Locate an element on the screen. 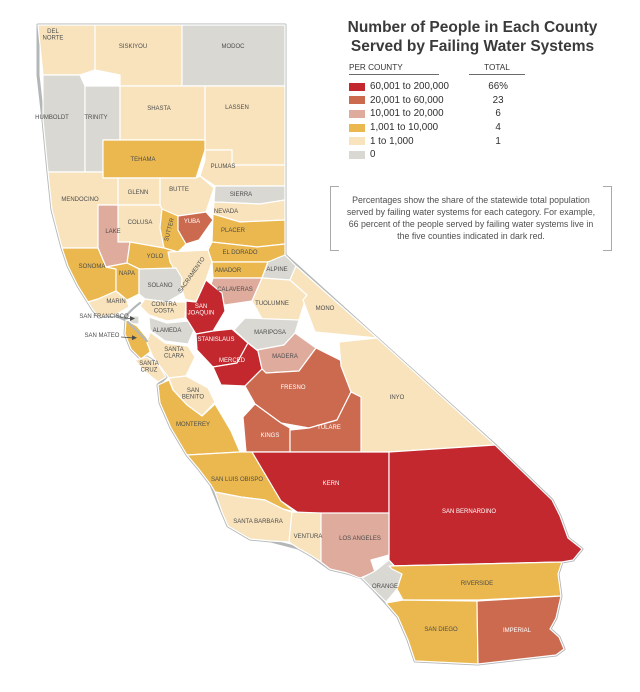 This screenshot has width=640, height=692. legend-swatch-1k is located at coordinates (357, 127).